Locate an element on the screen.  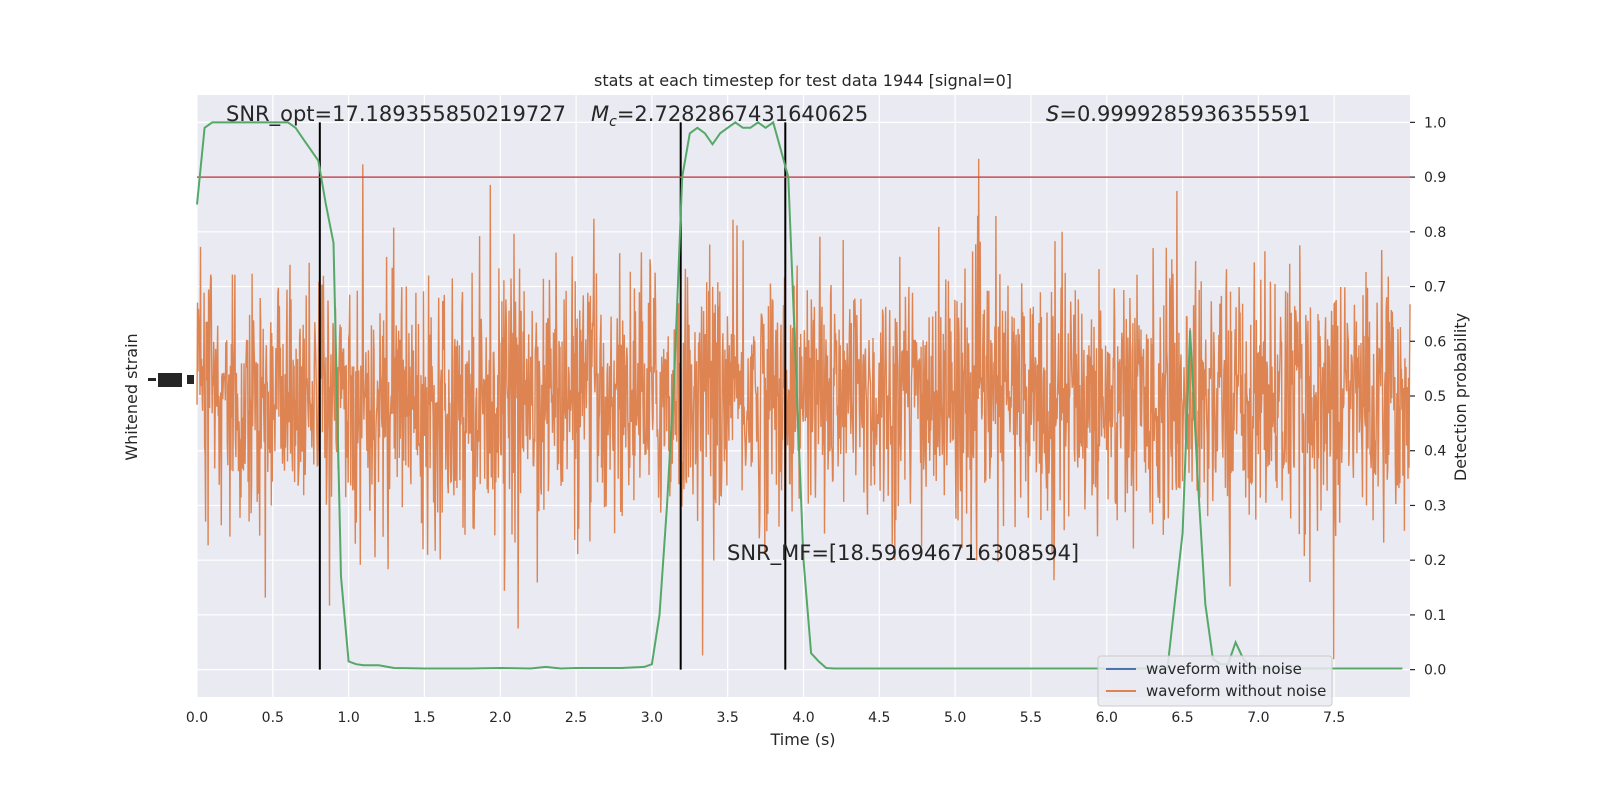
y-tick-label: 0.0 is located at coordinates (1435, 671).